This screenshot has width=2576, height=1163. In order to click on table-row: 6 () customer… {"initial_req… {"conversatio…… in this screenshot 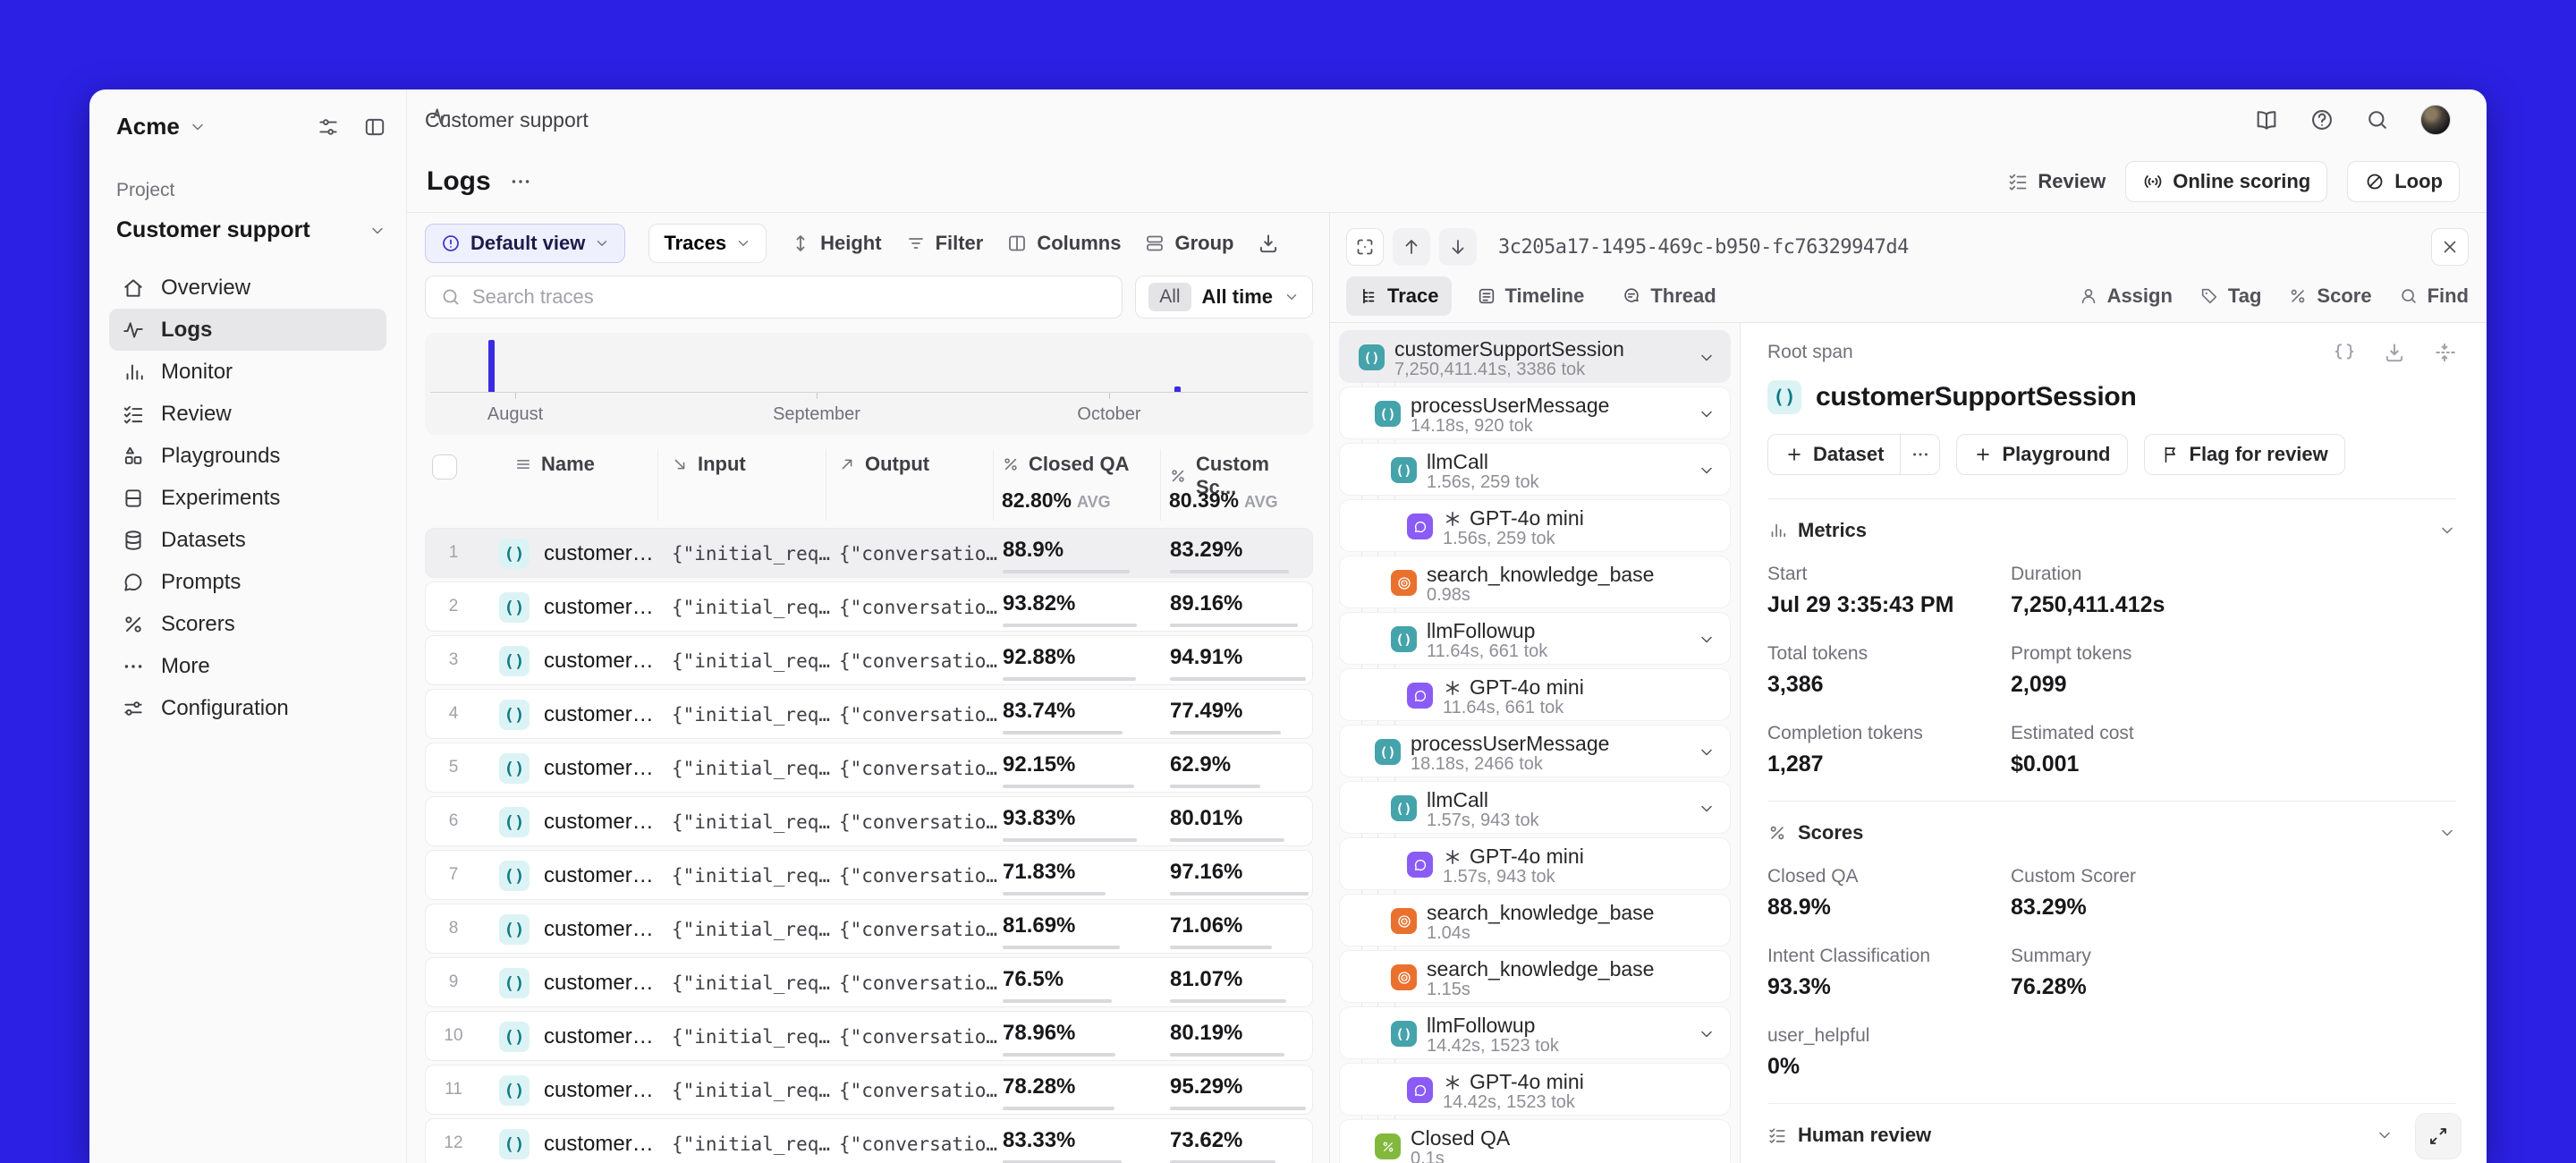, I will do `click(869, 821)`.